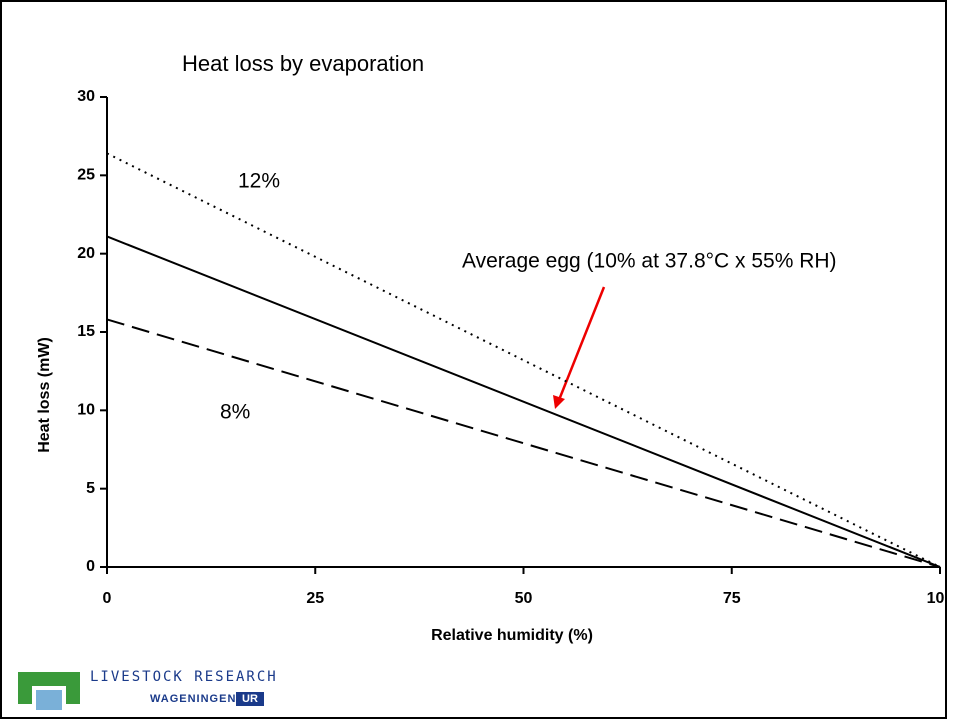  Describe the element at coordinates (148, 689) in the screenshot. I see `logo: LIVESTOCK RESEARCH WAGENINGEN UR` at that location.